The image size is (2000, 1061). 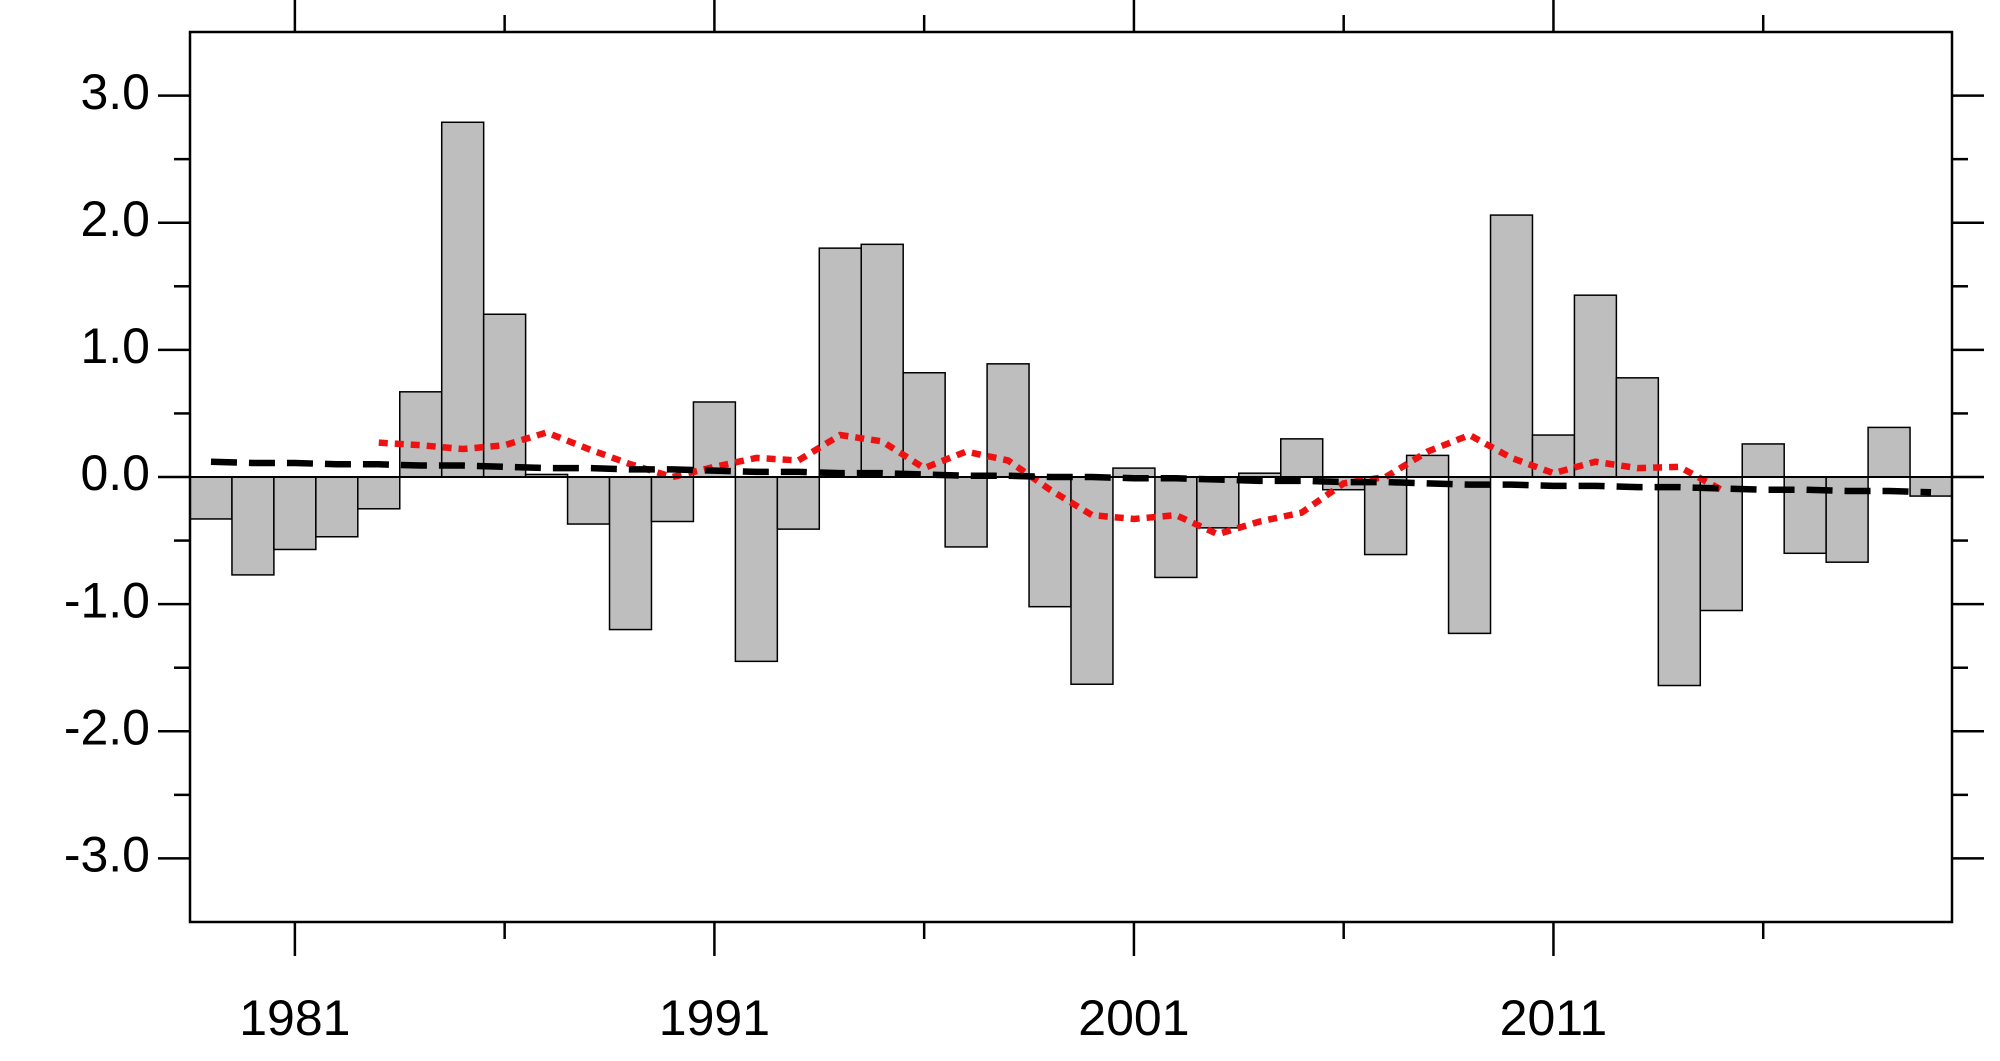 What do you see at coordinates (115, 219) in the screenshot?
I see `y-tick-label: 2.0` at bounding box center [115, 219].